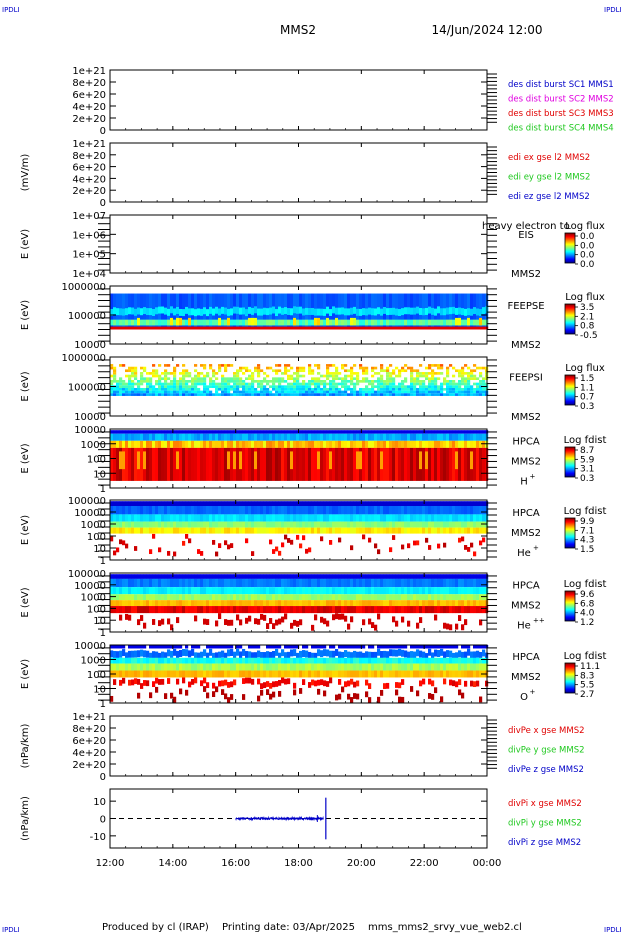  What do you see at coordinates (526, 533) in the screenshot?
I see `instrument-spacecraft: MMS2` at bounding box center [526, 533].